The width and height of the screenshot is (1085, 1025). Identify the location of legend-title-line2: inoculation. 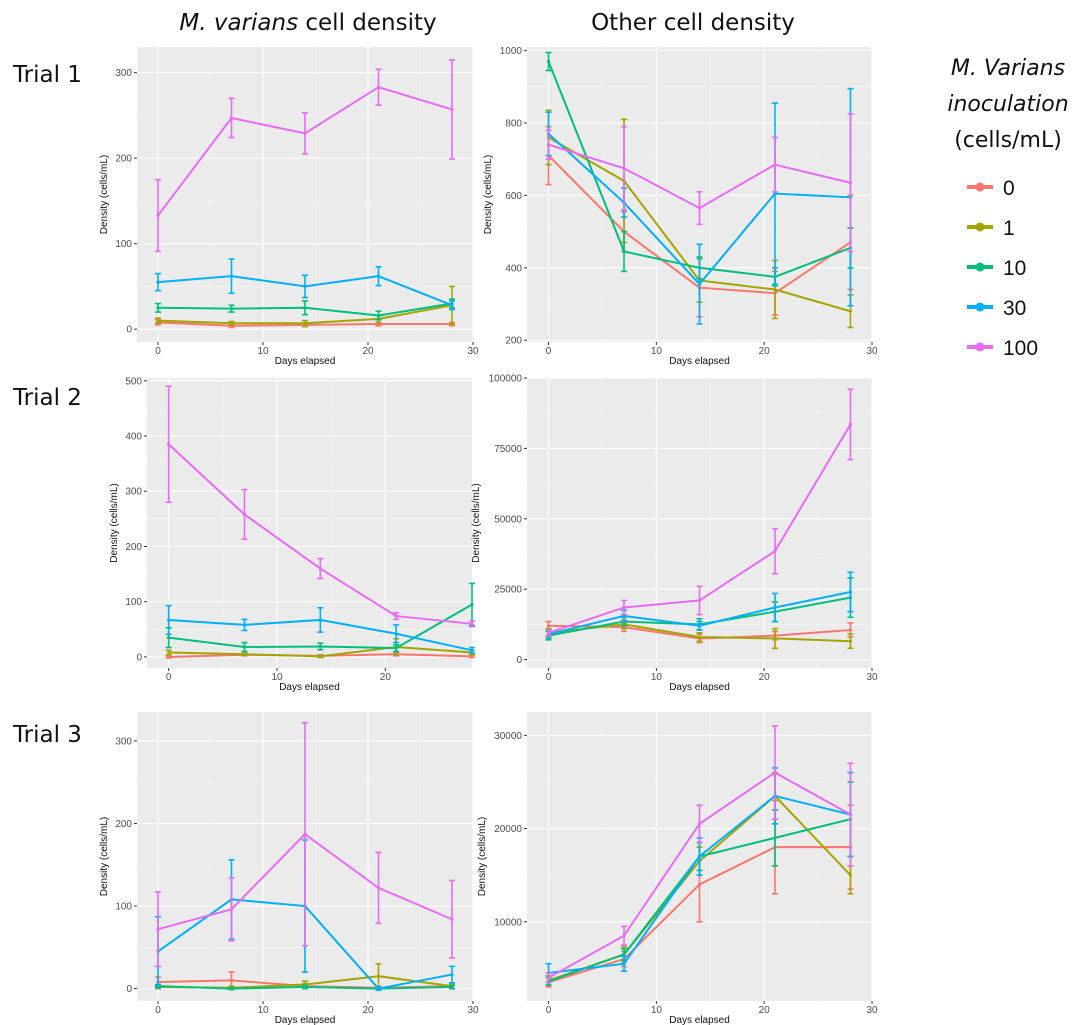
(1007, 104).